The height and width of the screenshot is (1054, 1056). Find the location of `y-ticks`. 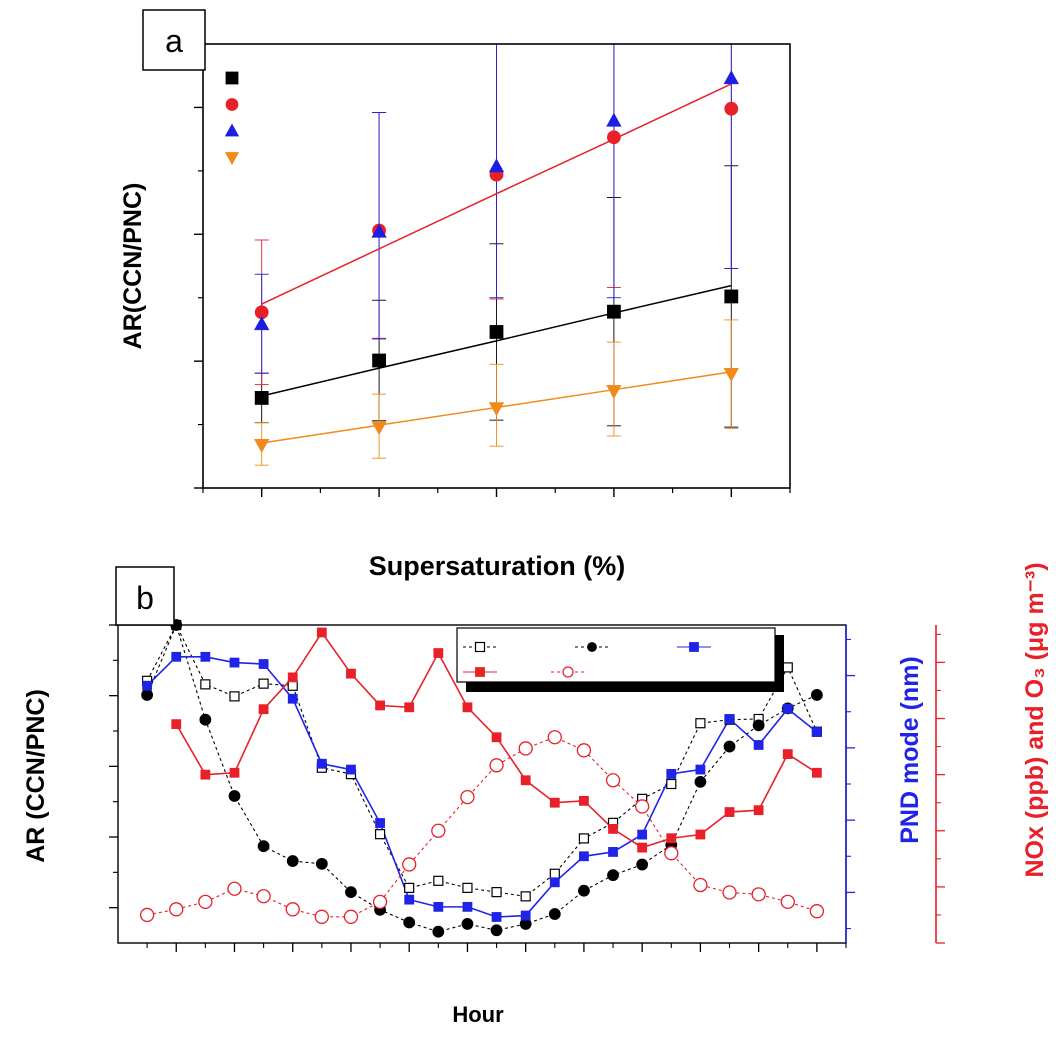

y-ticks is located at coordinates (198, 266).